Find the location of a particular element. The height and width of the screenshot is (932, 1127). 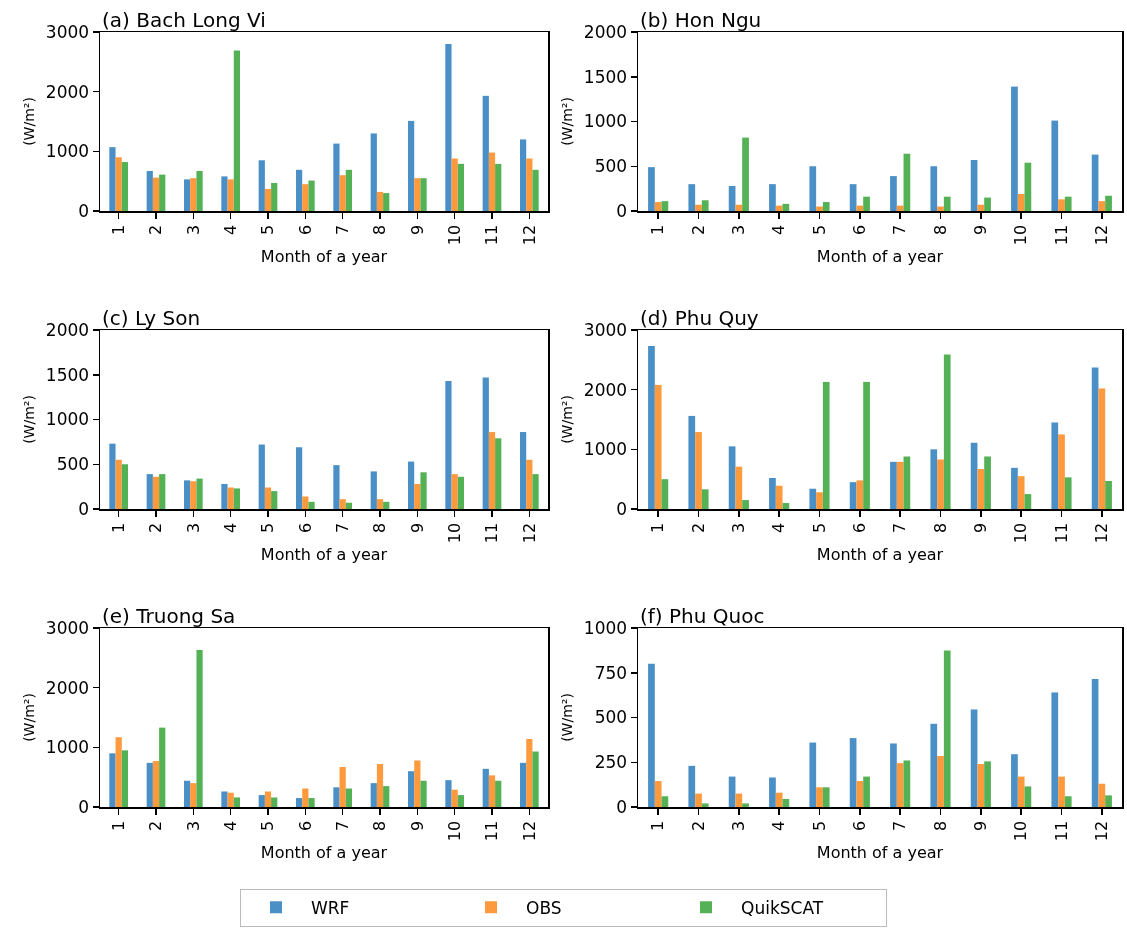

y-tick-label: 1500 is located at coordinates (67, 374).